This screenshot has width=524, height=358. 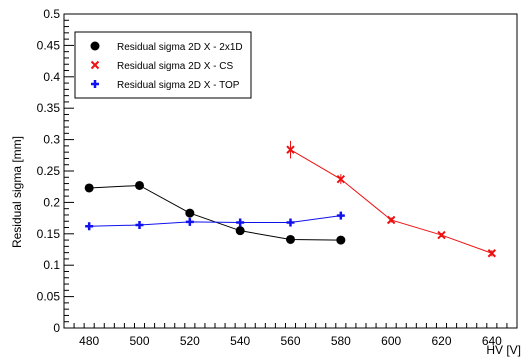 I want to click on y-axis-title: Residual sigma [mm], so click(x=17, y=192).